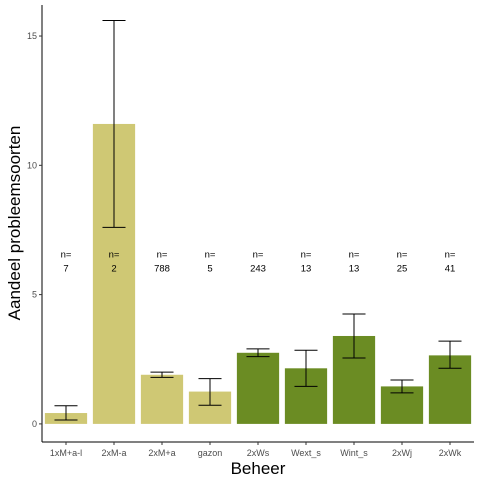 This screenshot has width=480, height=480. I want to click on x-tick-label: 2xWs, so click(258, 453).